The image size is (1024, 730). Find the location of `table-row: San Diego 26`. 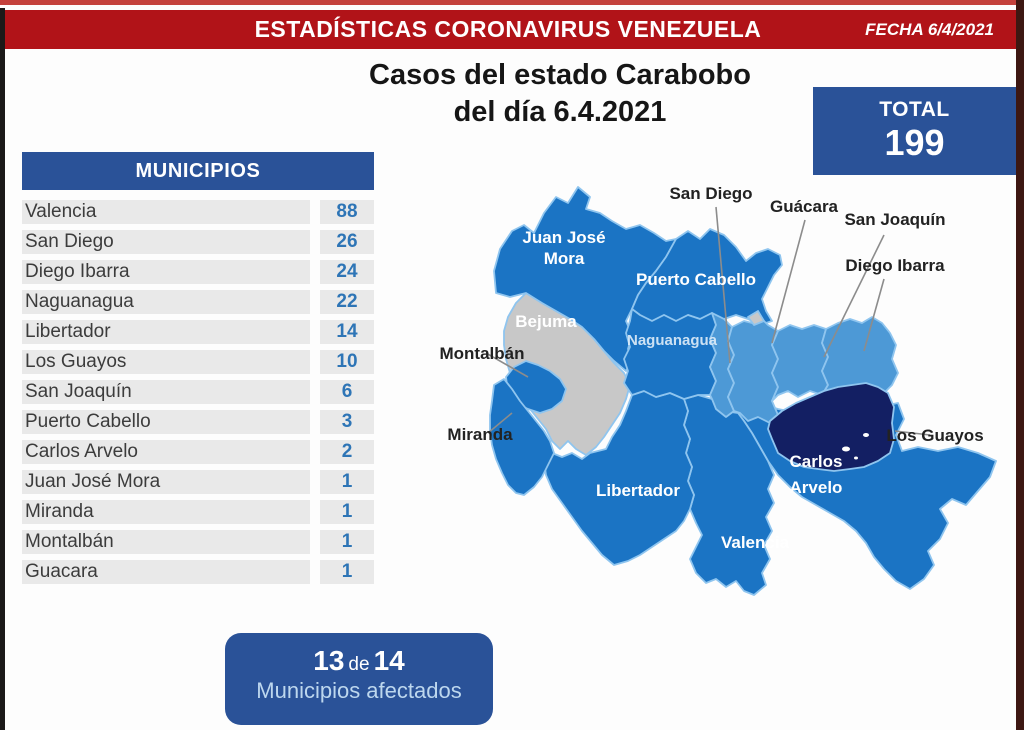

table-row: San Diego 26 is located at coordinates (198, 242).